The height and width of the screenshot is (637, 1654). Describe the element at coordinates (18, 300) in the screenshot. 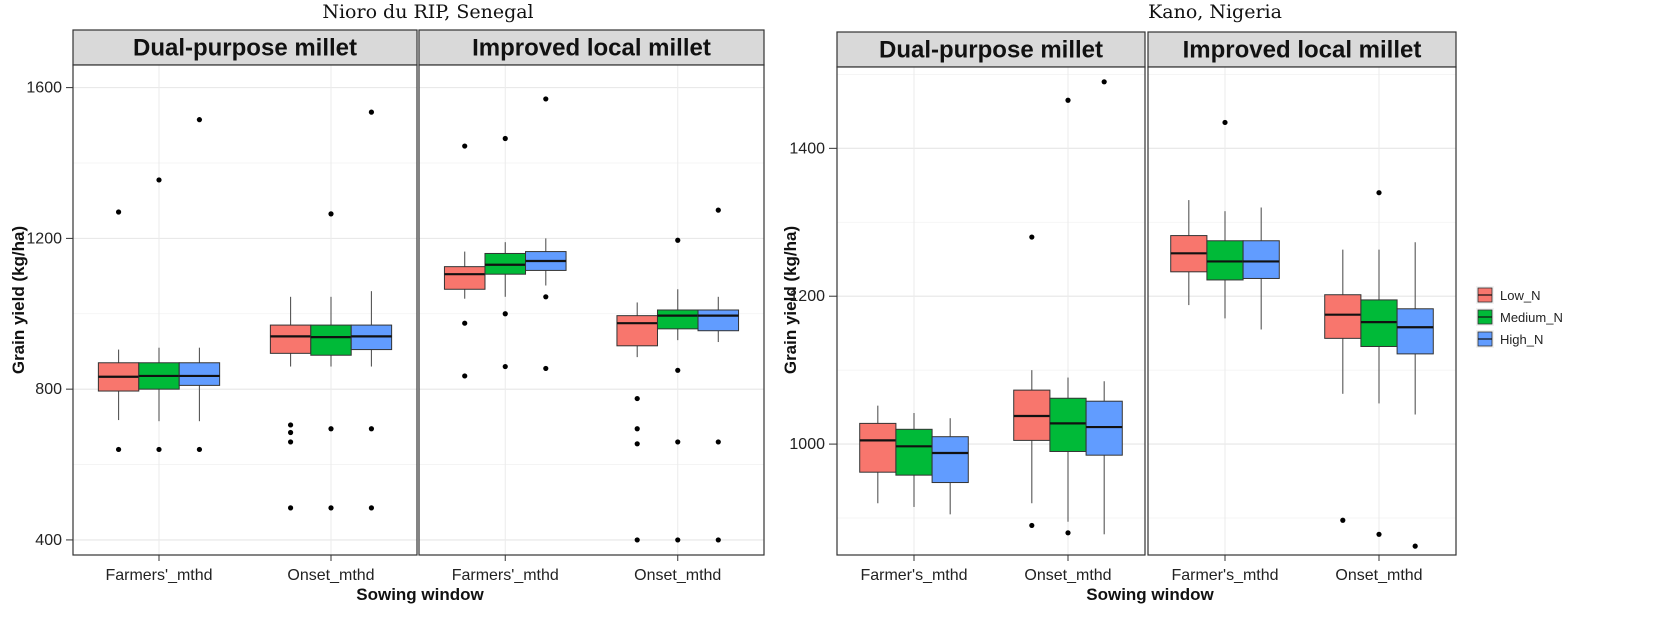

I see `y-axis-title-senegal: Grain yield (kg/ha)` at that location.